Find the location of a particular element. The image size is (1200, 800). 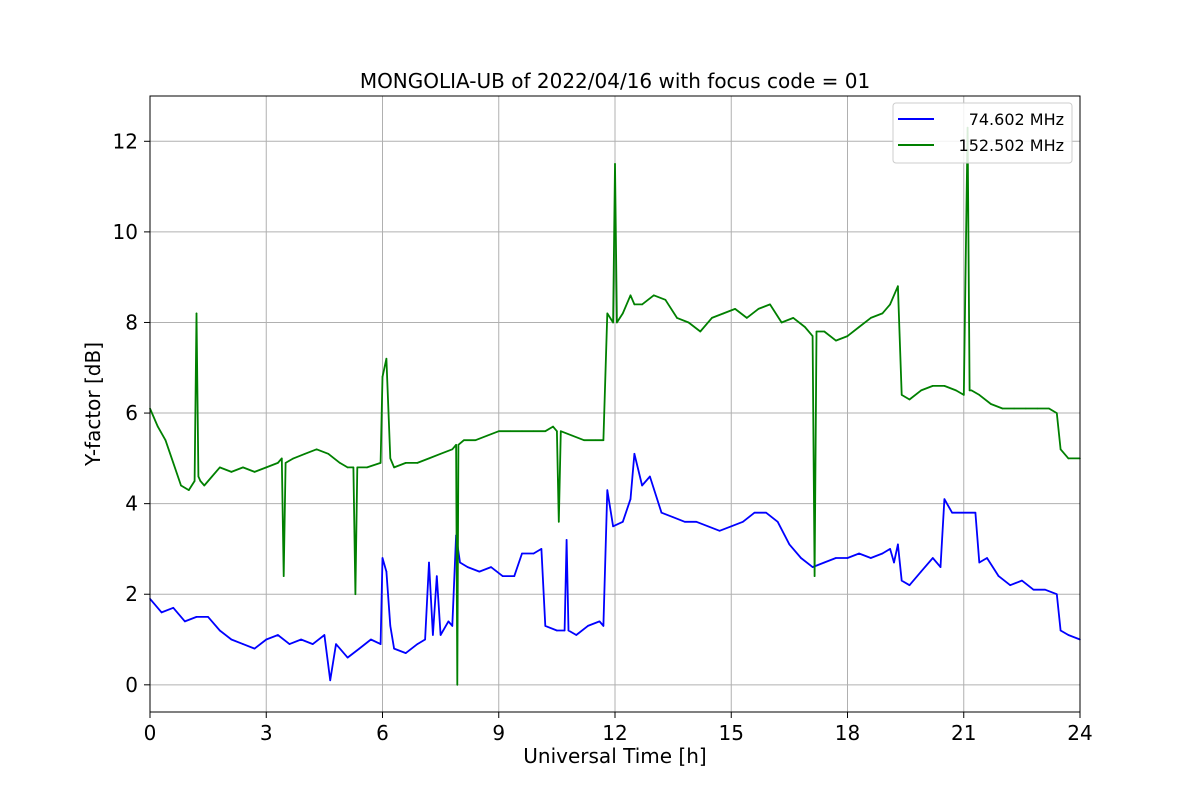

y-tick-label: 2 is located at coordinates (131, 594).